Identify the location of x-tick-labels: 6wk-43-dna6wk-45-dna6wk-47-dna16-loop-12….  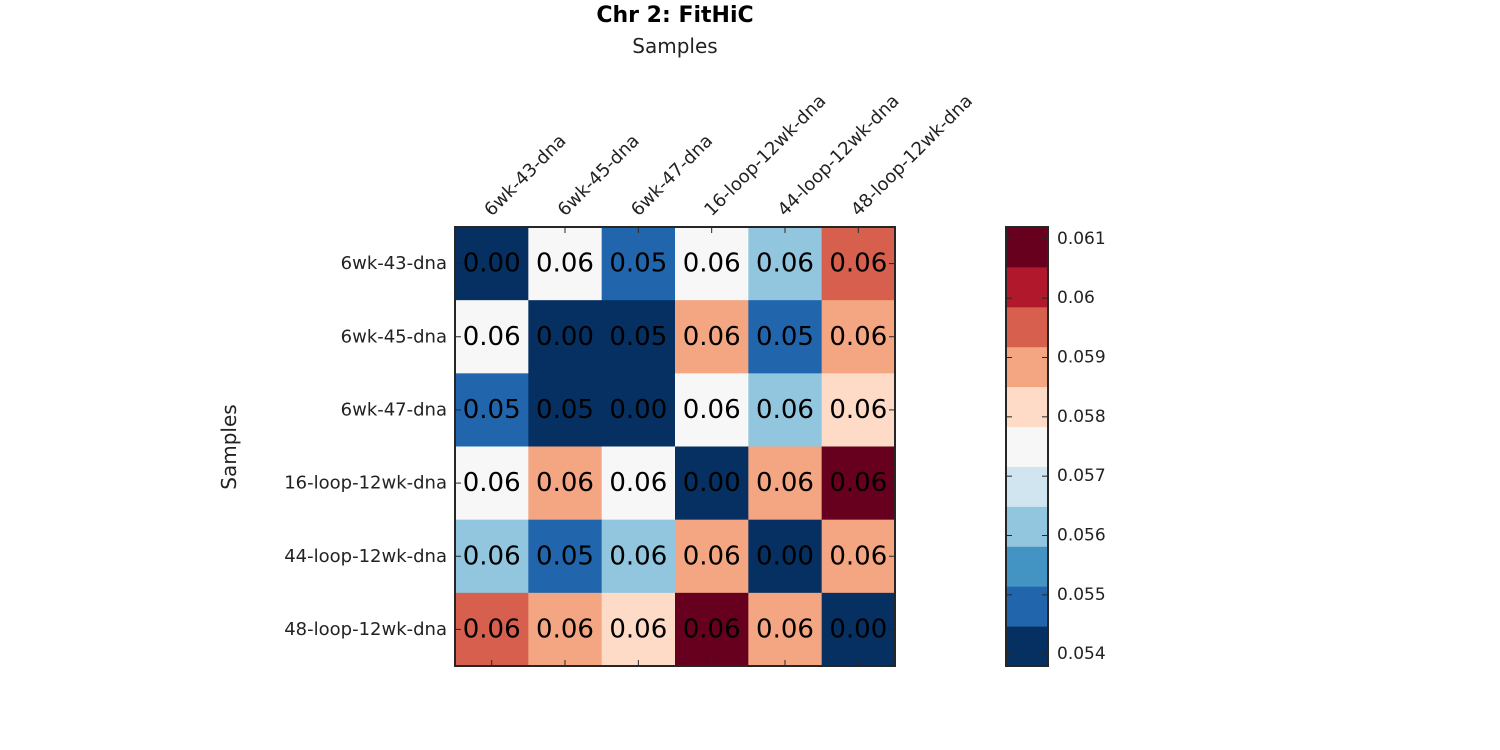
(728, 156).